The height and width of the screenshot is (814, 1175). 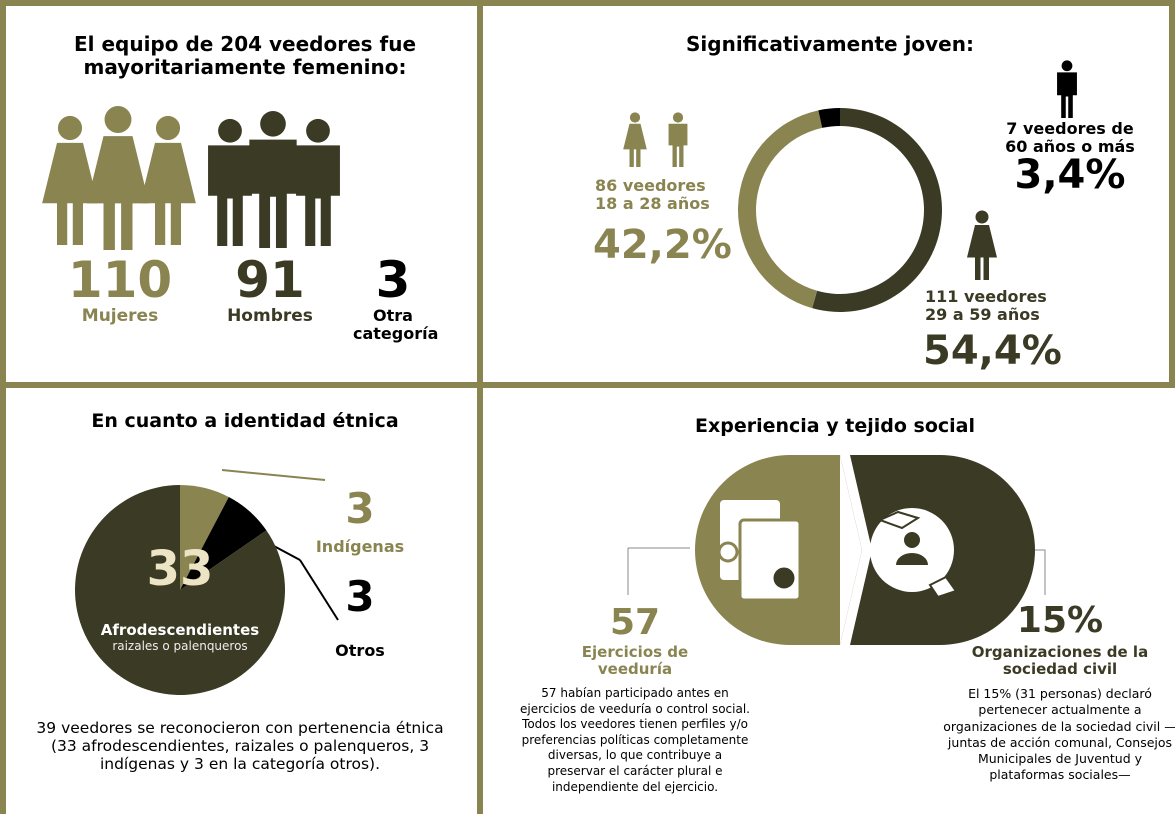 What do you see at coordinates (360, 650) in the screenshot?
I see `other-label: Otros` at bounding box center [360, 650].